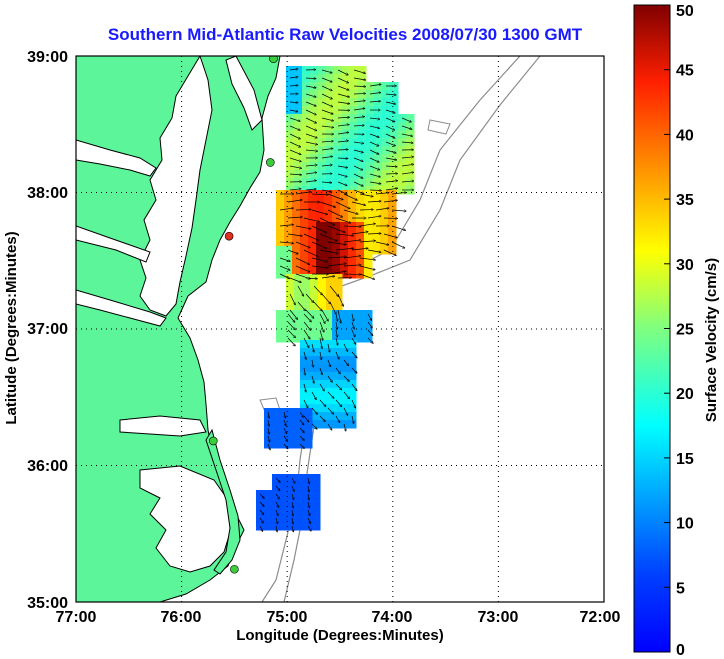 Image resolution: width=724 pixels, height=659 pixels. What do you see at coordinates (47, 57) in the screenshot?
I see `y-tick-label: 39:00` at bounding box center [47, 57].